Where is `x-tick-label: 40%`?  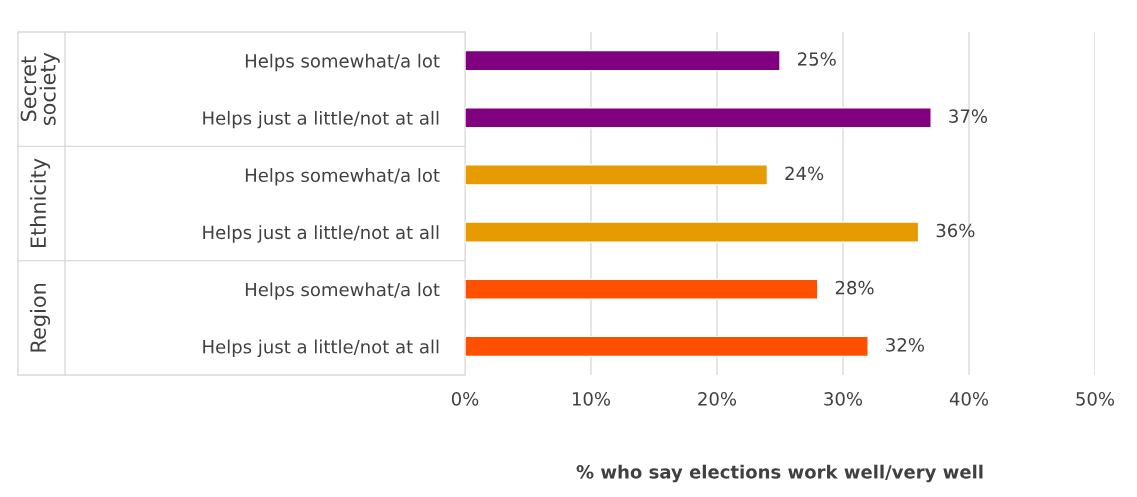 x-tick-label: 40% is located at coordinates (969, 398).